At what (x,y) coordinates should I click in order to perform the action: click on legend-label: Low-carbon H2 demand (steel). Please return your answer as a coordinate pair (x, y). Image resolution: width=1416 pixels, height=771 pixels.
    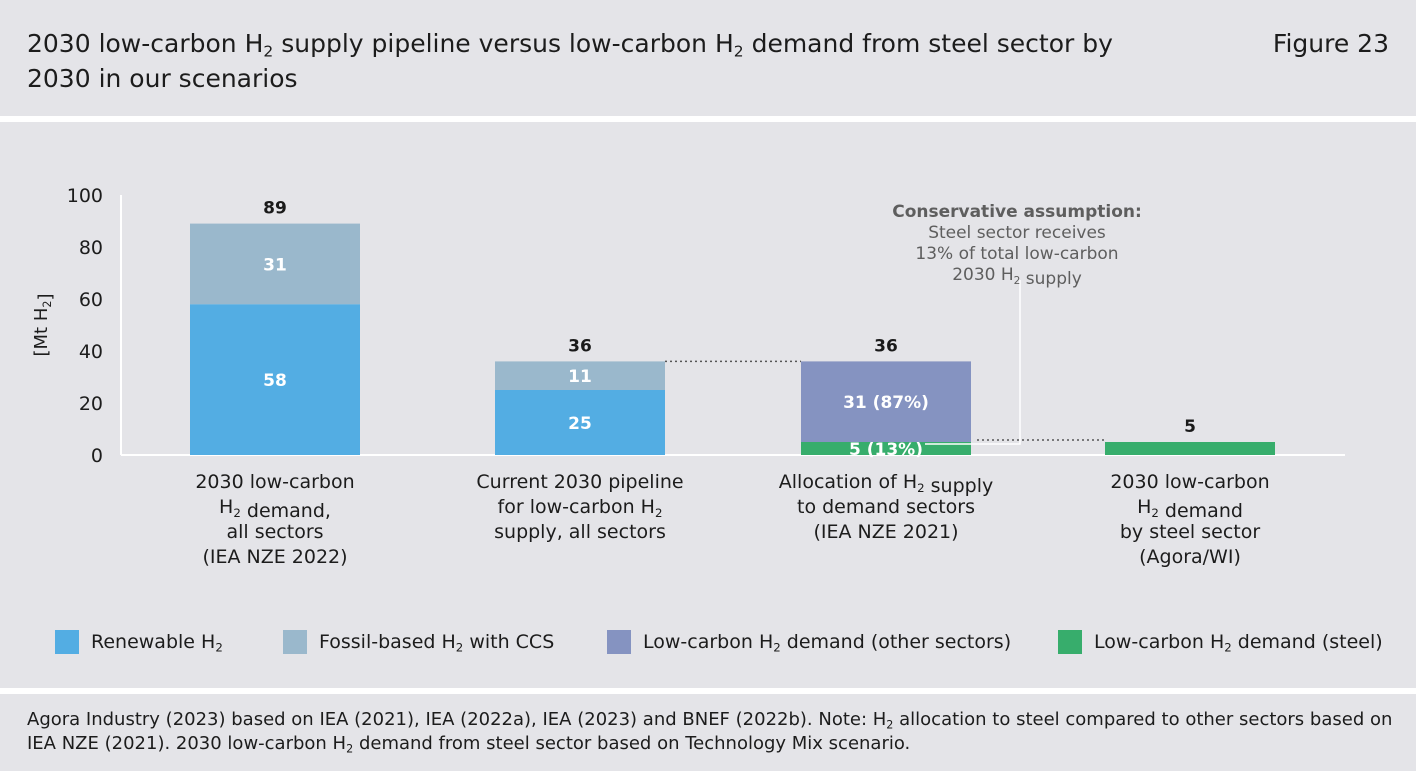
    Looking at the image, I should click on (1238, 643).